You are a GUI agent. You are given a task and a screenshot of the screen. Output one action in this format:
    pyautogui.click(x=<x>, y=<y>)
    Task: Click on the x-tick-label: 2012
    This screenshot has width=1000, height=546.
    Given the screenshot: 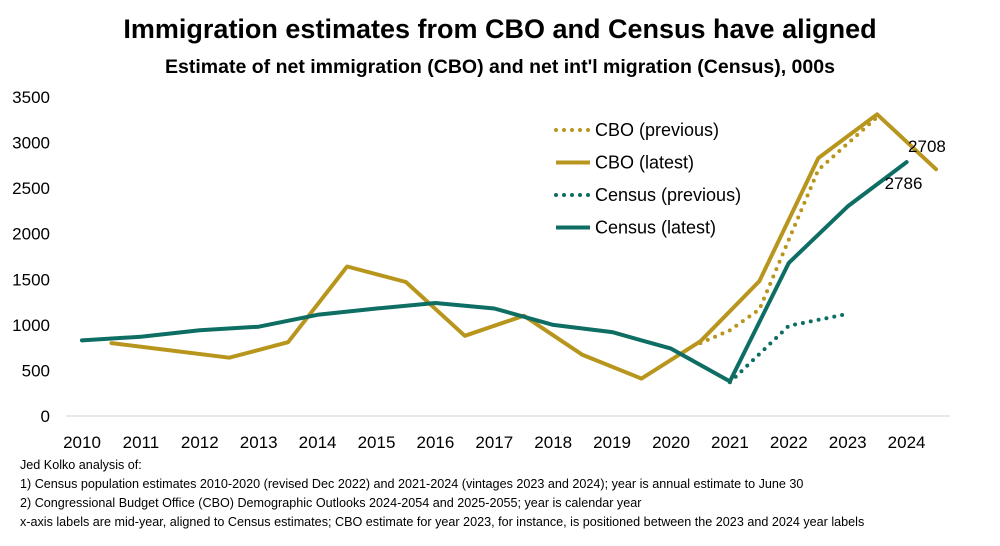 What is the action you would take?
    pyautogui.click(x=200, y=442)
    